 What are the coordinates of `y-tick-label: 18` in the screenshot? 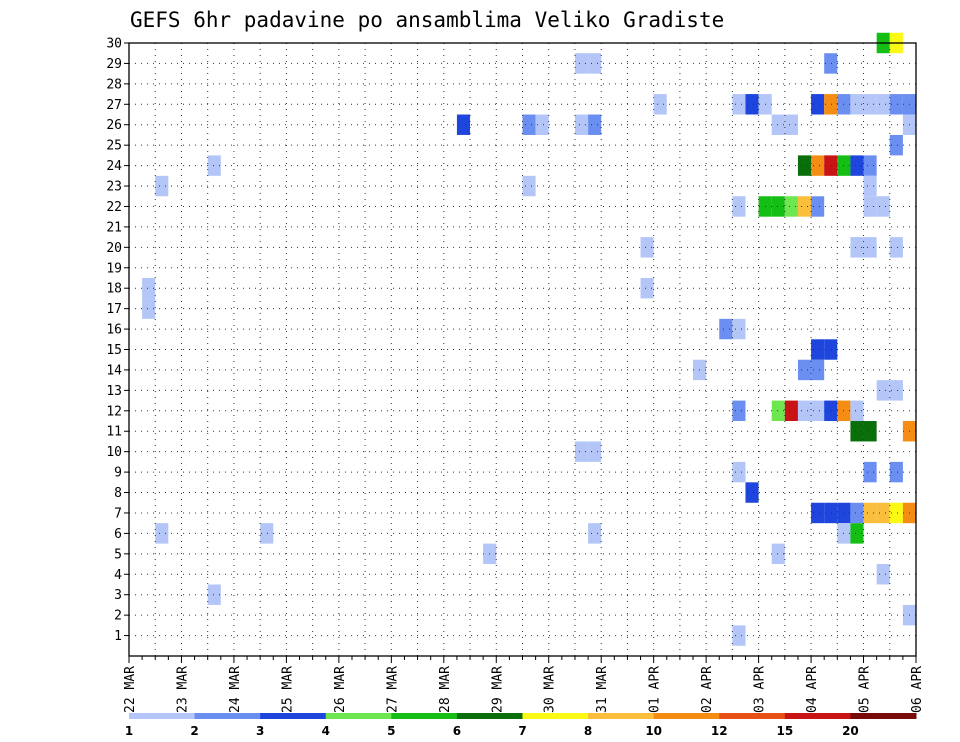 It's located at (114, 289).